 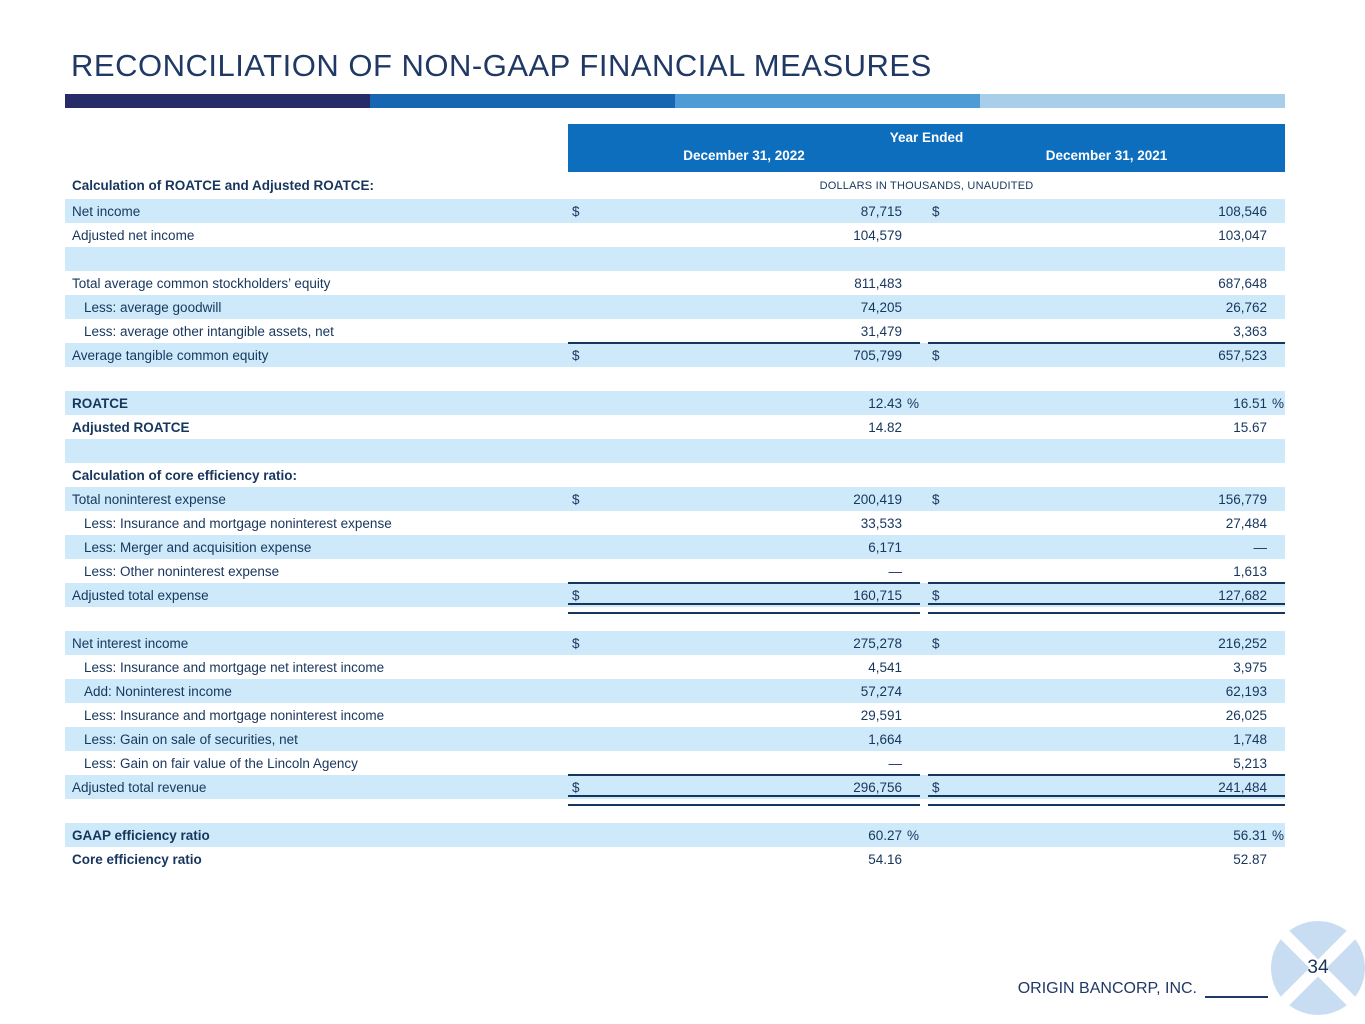 I want to click on value-2021: 3,975, so click(x=1250, y=667).